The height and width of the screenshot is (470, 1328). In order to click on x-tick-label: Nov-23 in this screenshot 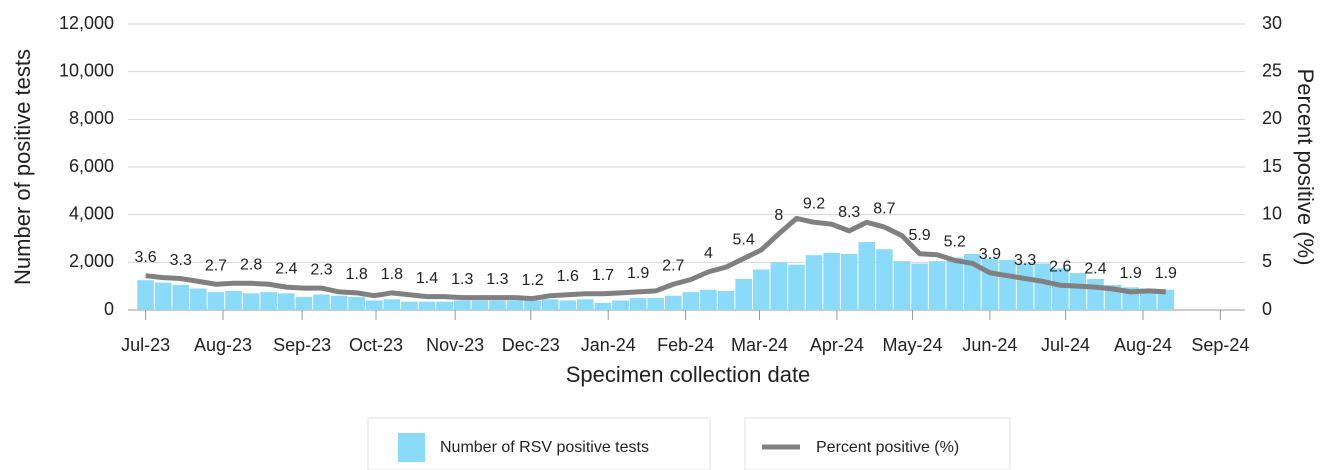, I will do `click(455, 345)`.